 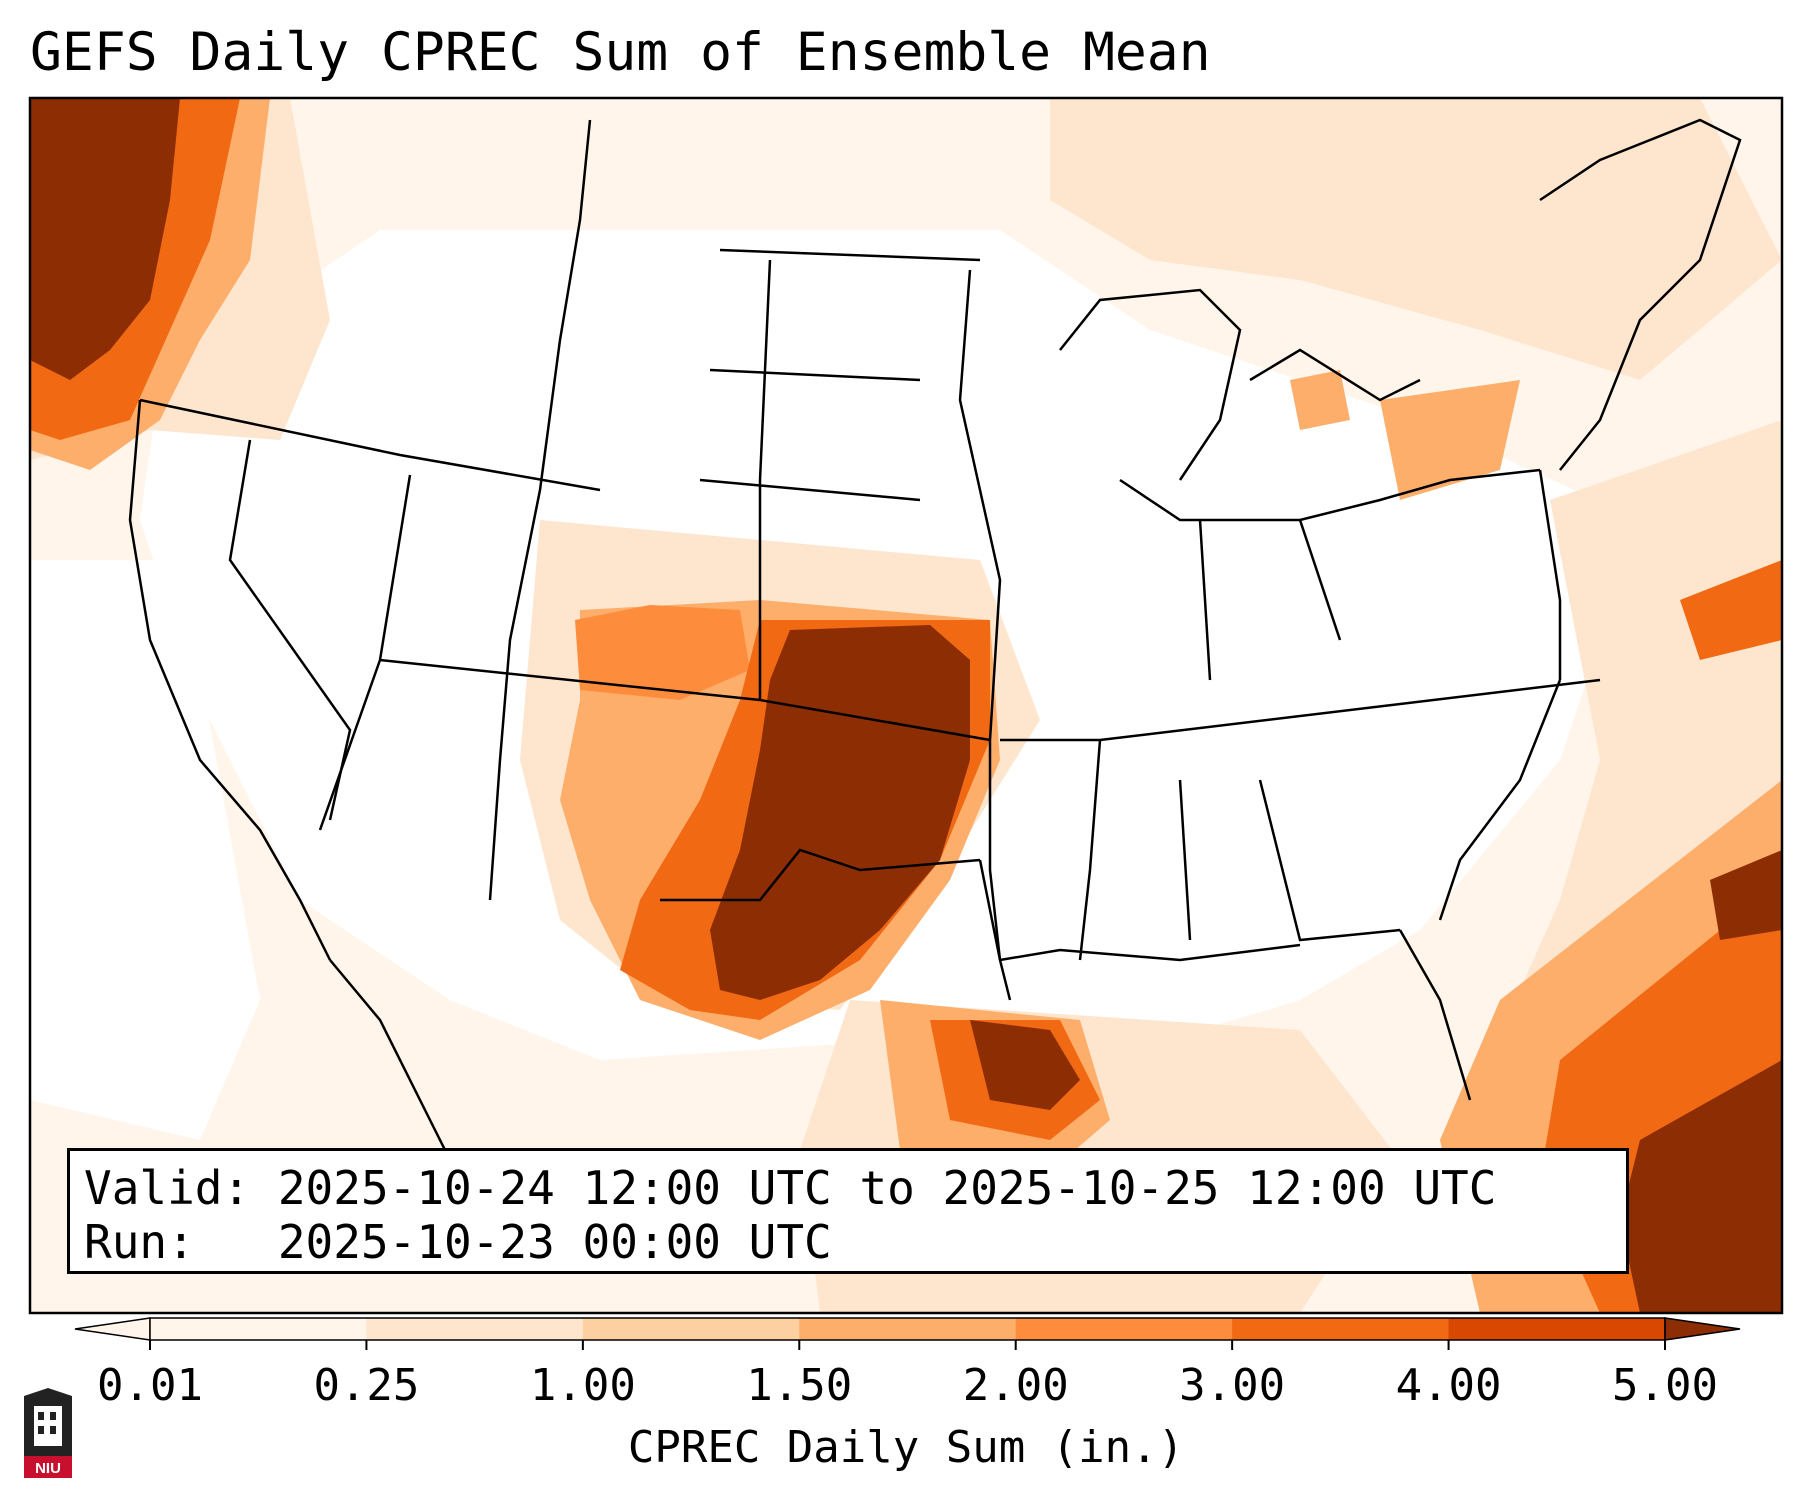 What do you see at coordinates (458, 1242) in the screenshot?
I see `run-time-text: Run: 2025-10-23 00:00 UTC` at bounding box center [458, 1242].